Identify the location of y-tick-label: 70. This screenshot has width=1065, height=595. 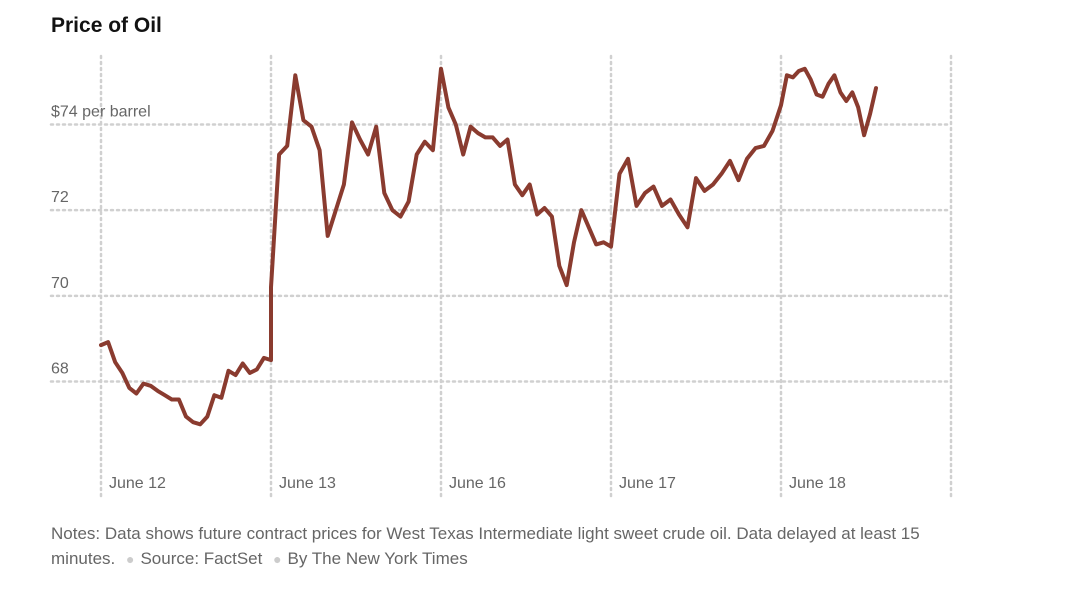
(60, 283).